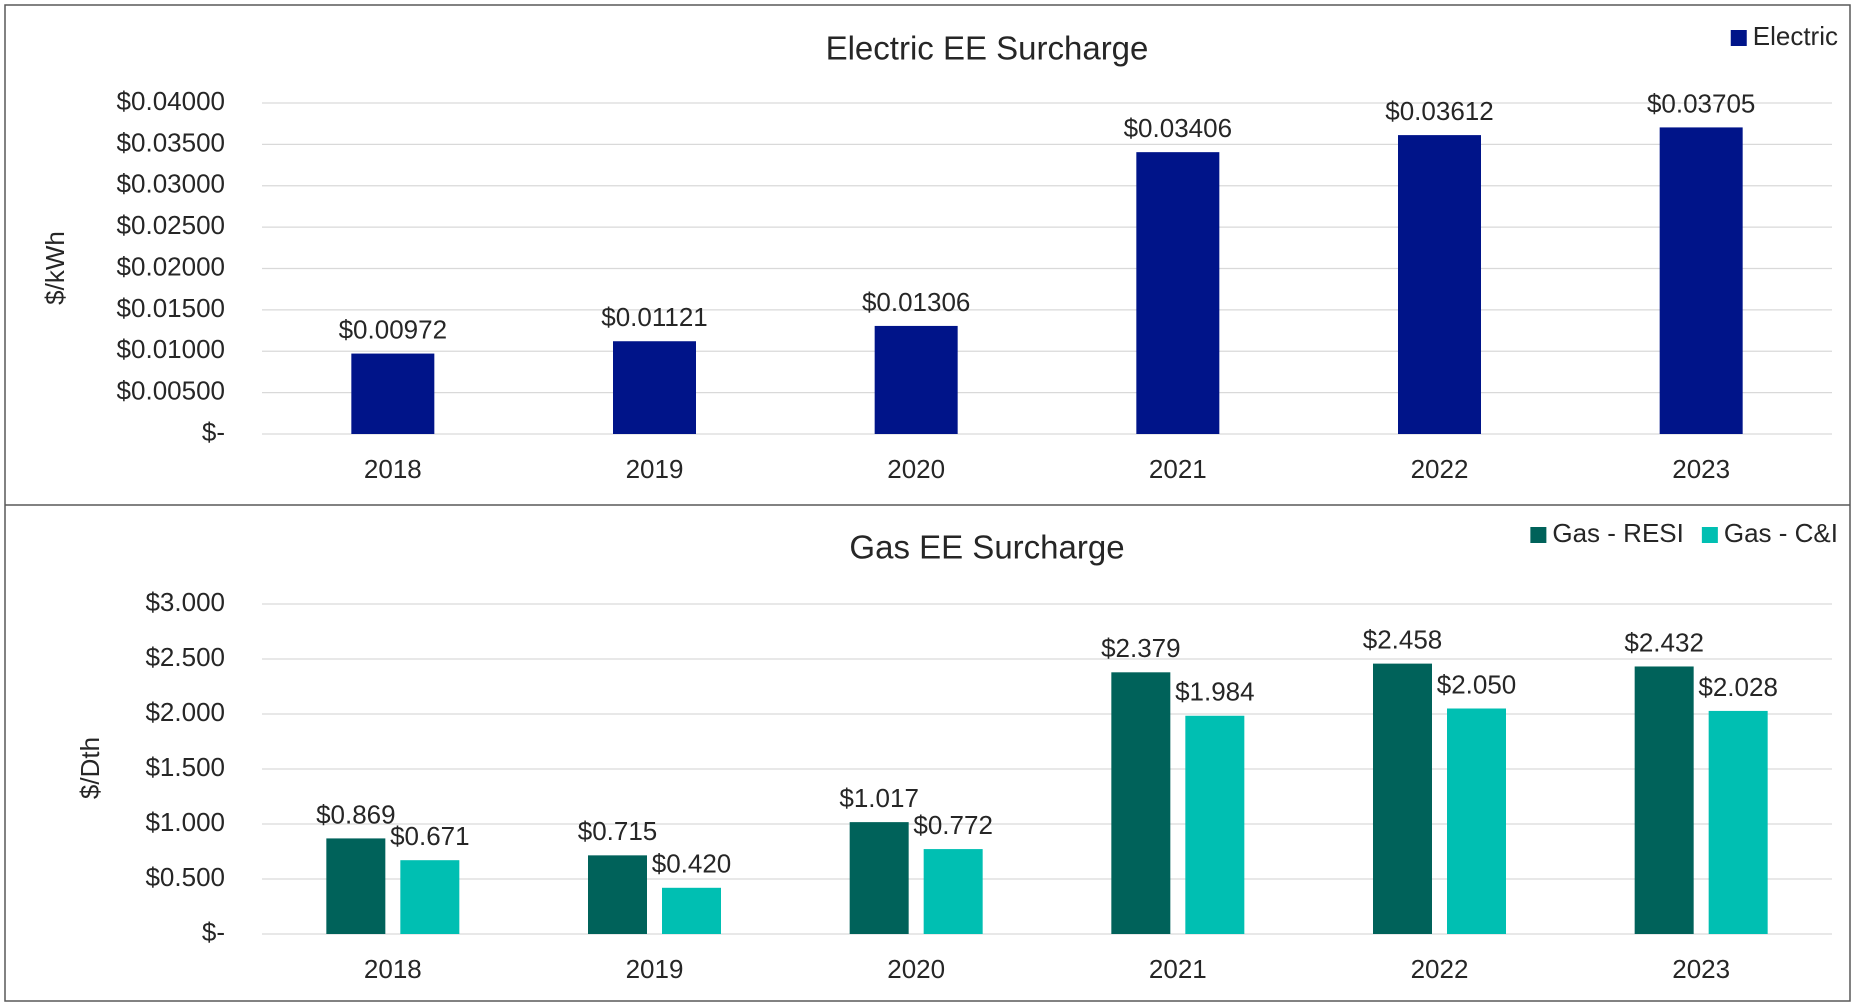 Image resolution: width=1853 pixels, height=1003 pixels. What do you see at coordinates (55, 268) in the screenshot?
I see `y-axis-label: $/kWh` at bounding box center [55, 268].